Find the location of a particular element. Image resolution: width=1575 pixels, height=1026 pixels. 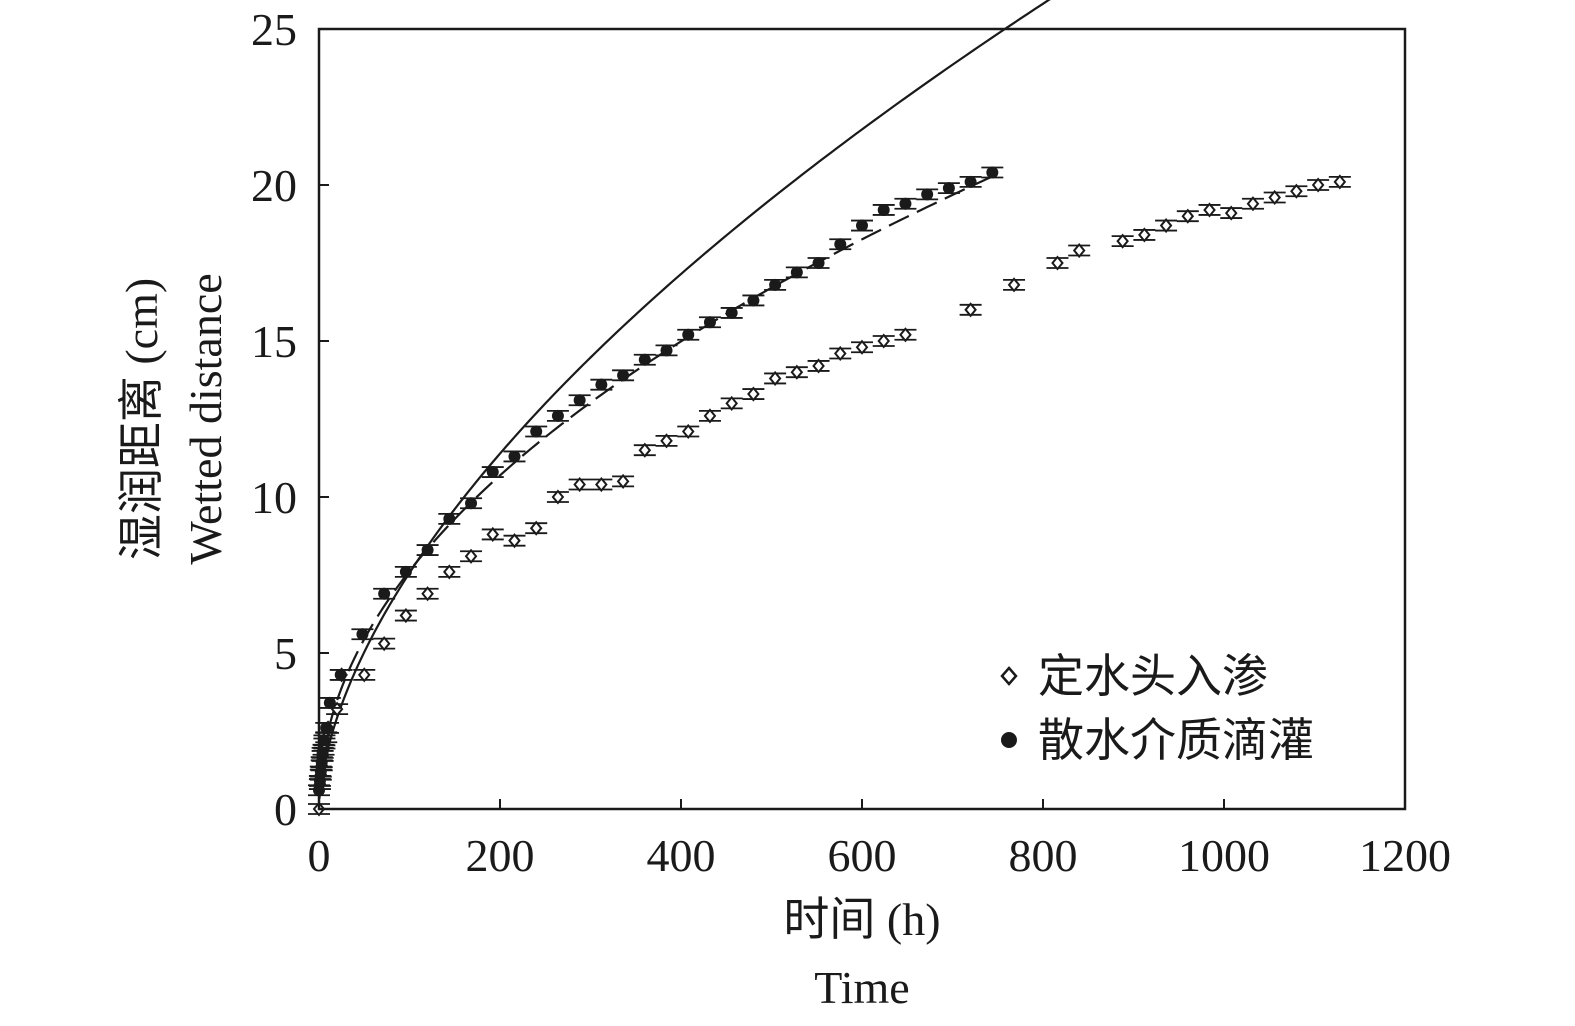

legend: 定水头入渗 散水介质滴灌 is located at coordinates (1157, 708).